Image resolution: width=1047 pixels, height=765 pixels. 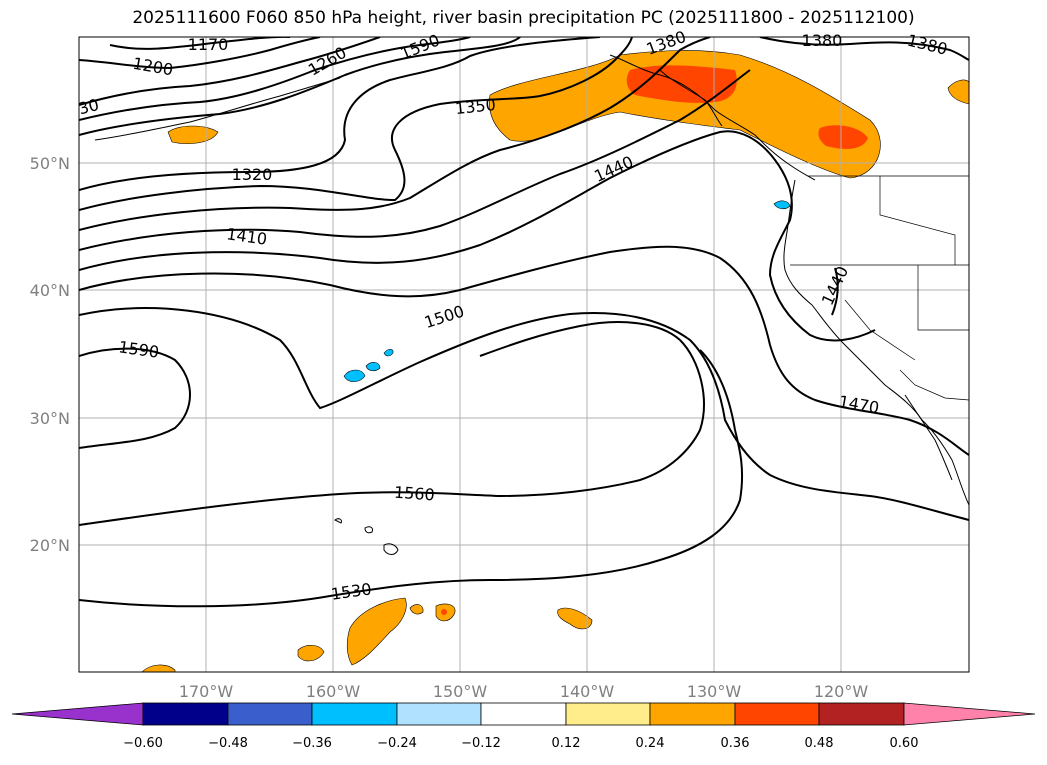 What do you see at coordinates (928, 437) in the screenshot?
I see `baja-peninsula` at bounding box center [928, 437].